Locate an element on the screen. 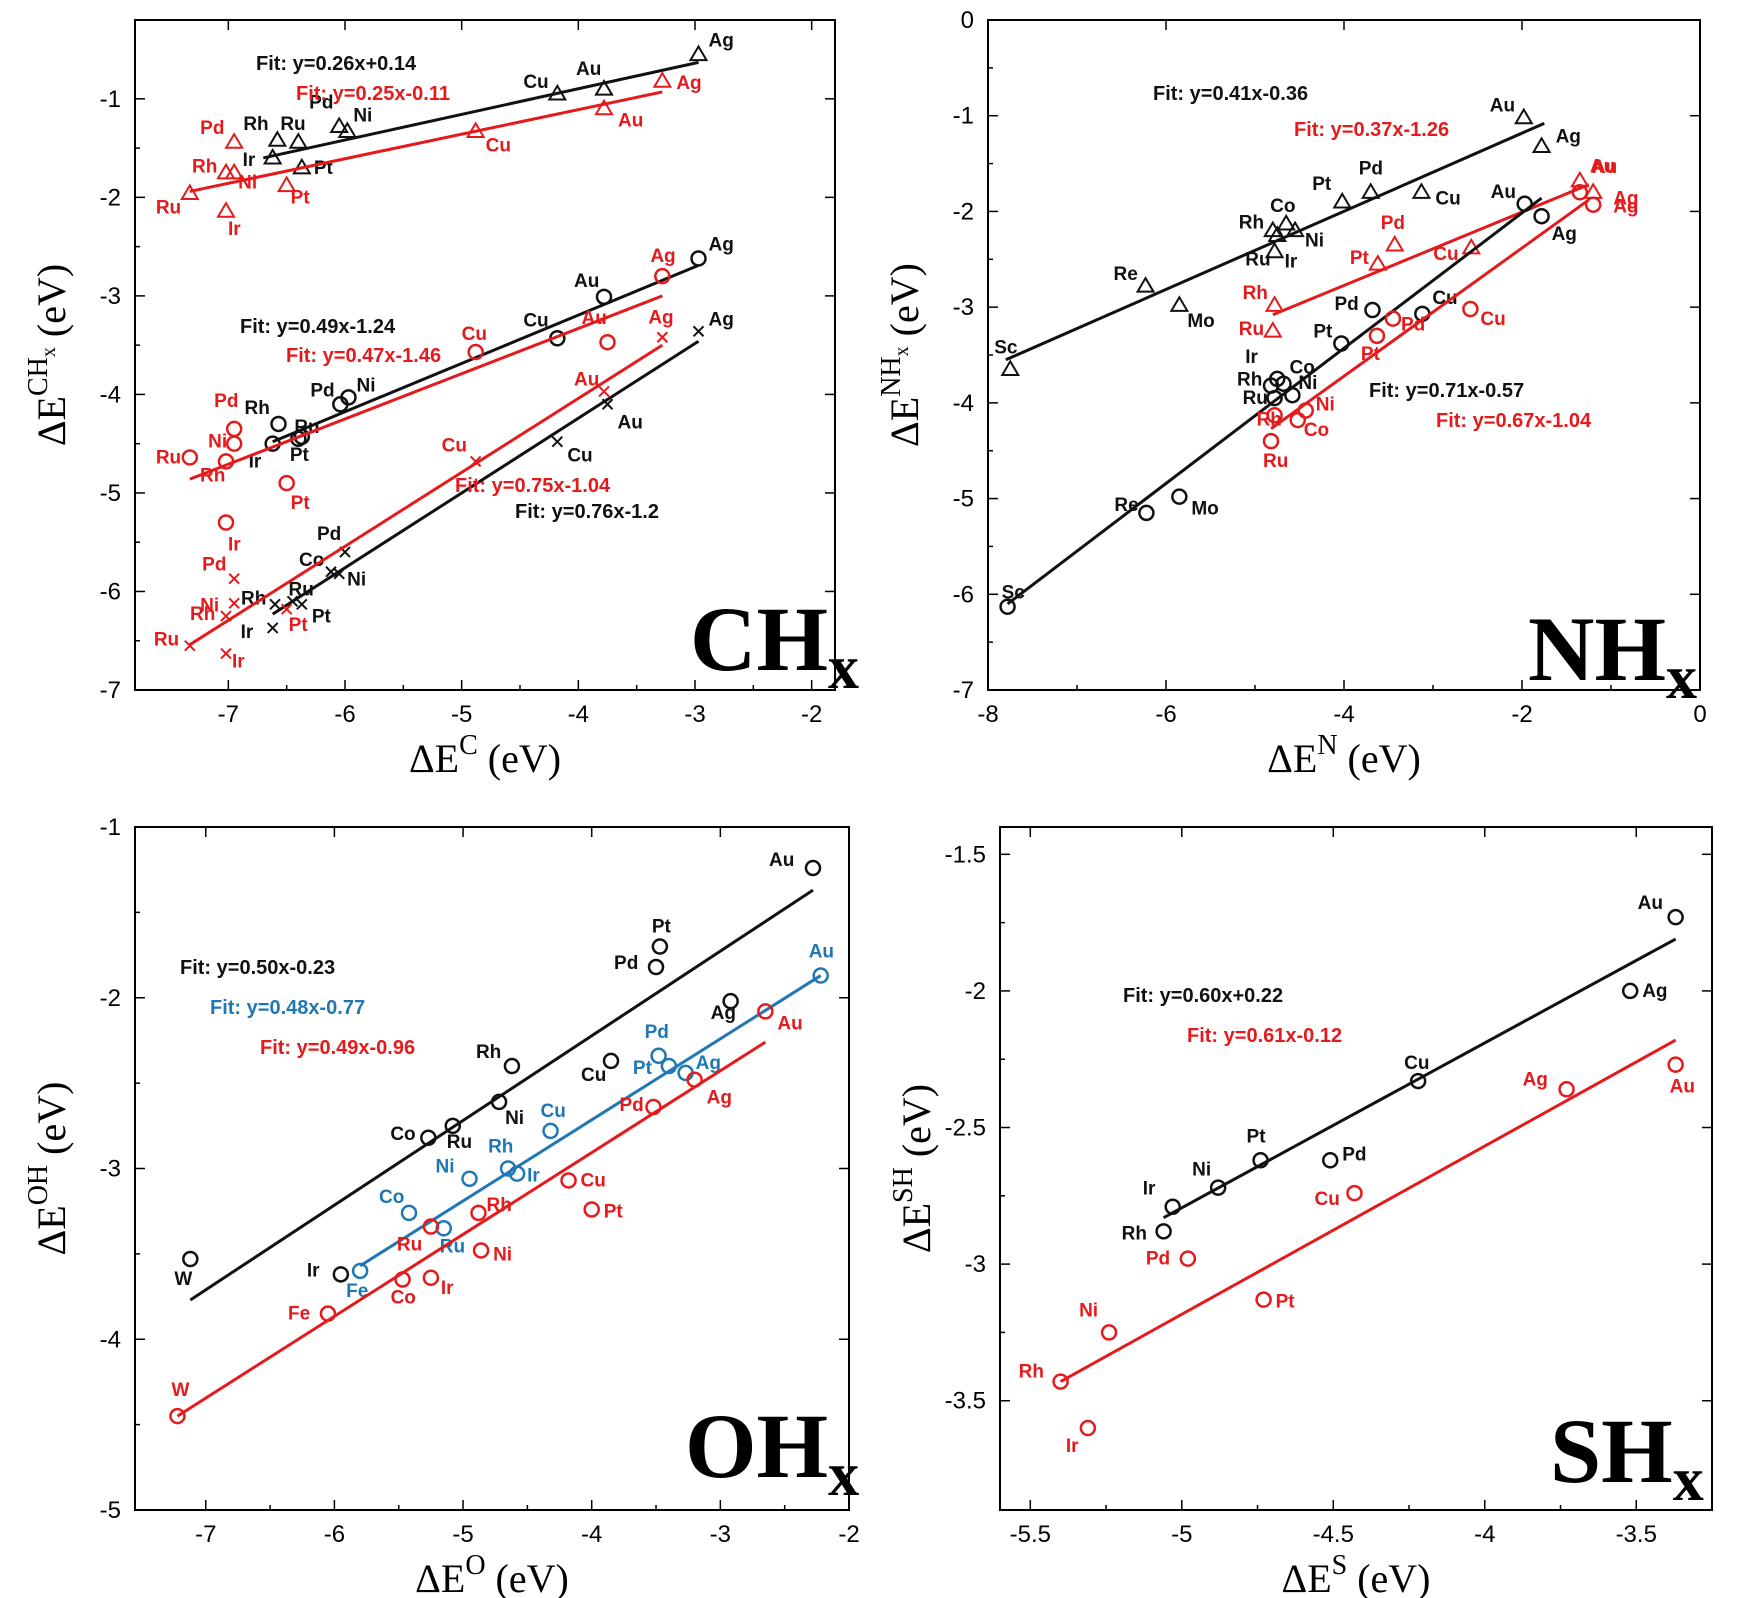 This screenshot has height=1598, width=1752. y-tick-label: -2 is located at coordinates (975, 991).